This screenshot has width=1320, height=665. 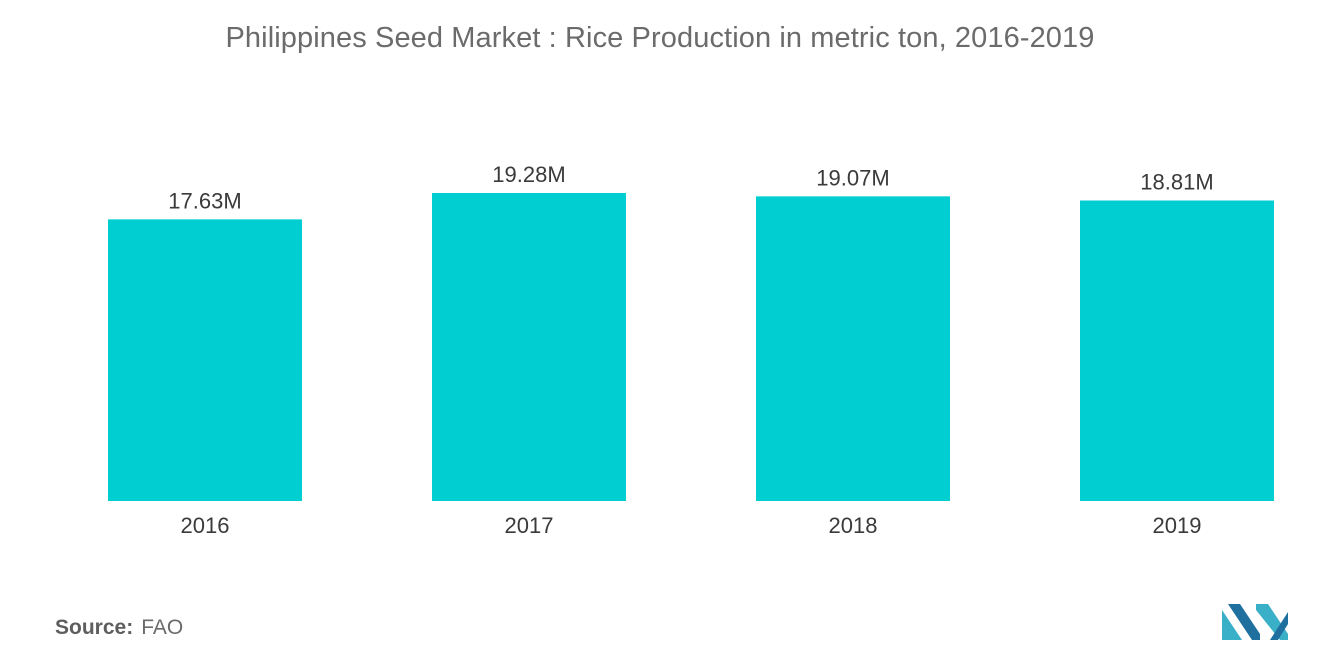 I want to click on x-tick-label-2019: 2019, so click(x=1177, y=525).